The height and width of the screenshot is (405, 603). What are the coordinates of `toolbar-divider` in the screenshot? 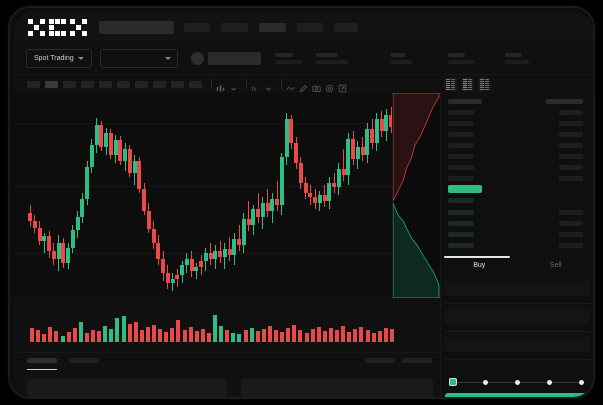 It's located at (211, 84).